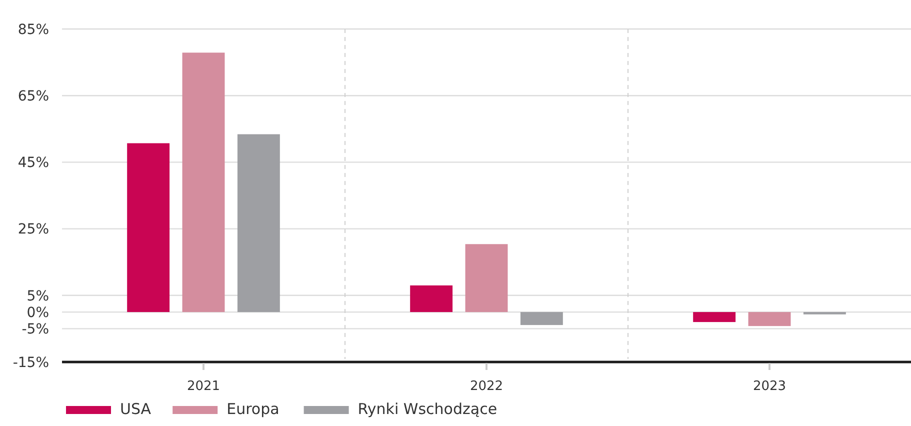 This screenshot has height=426, width=911. I want to click on y-tick-label: 85%, so click(33, 30).